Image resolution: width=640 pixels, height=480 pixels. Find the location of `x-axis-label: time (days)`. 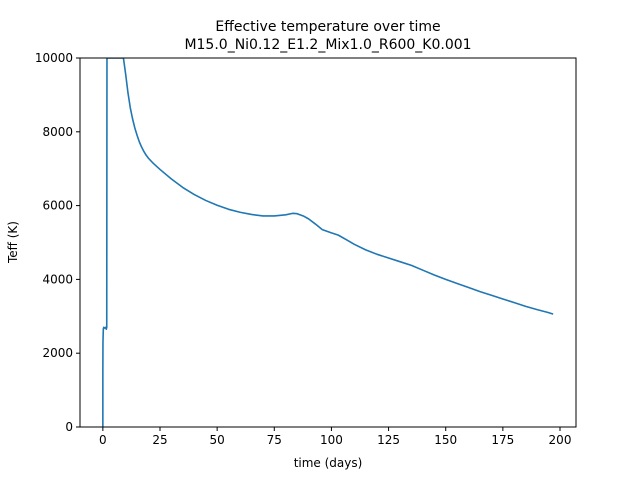

x-axis-label: time (days) is located at coordinates (328, 463).